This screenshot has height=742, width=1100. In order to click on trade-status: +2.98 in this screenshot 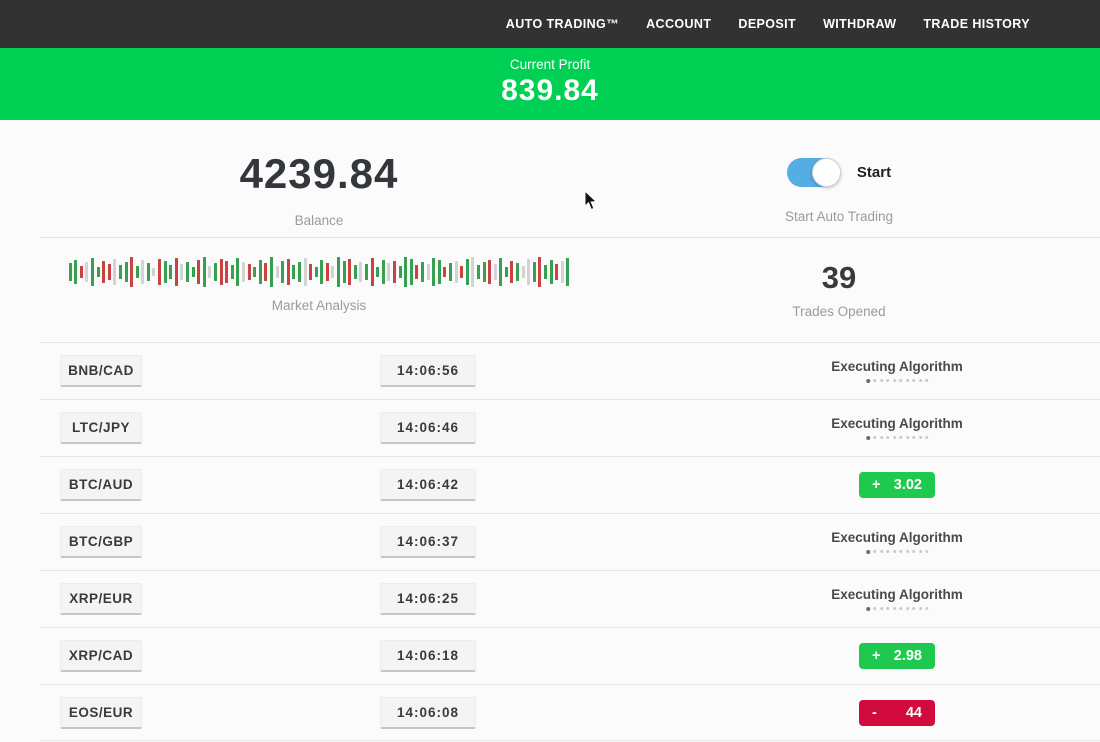, I will do `click(897, 655)`.